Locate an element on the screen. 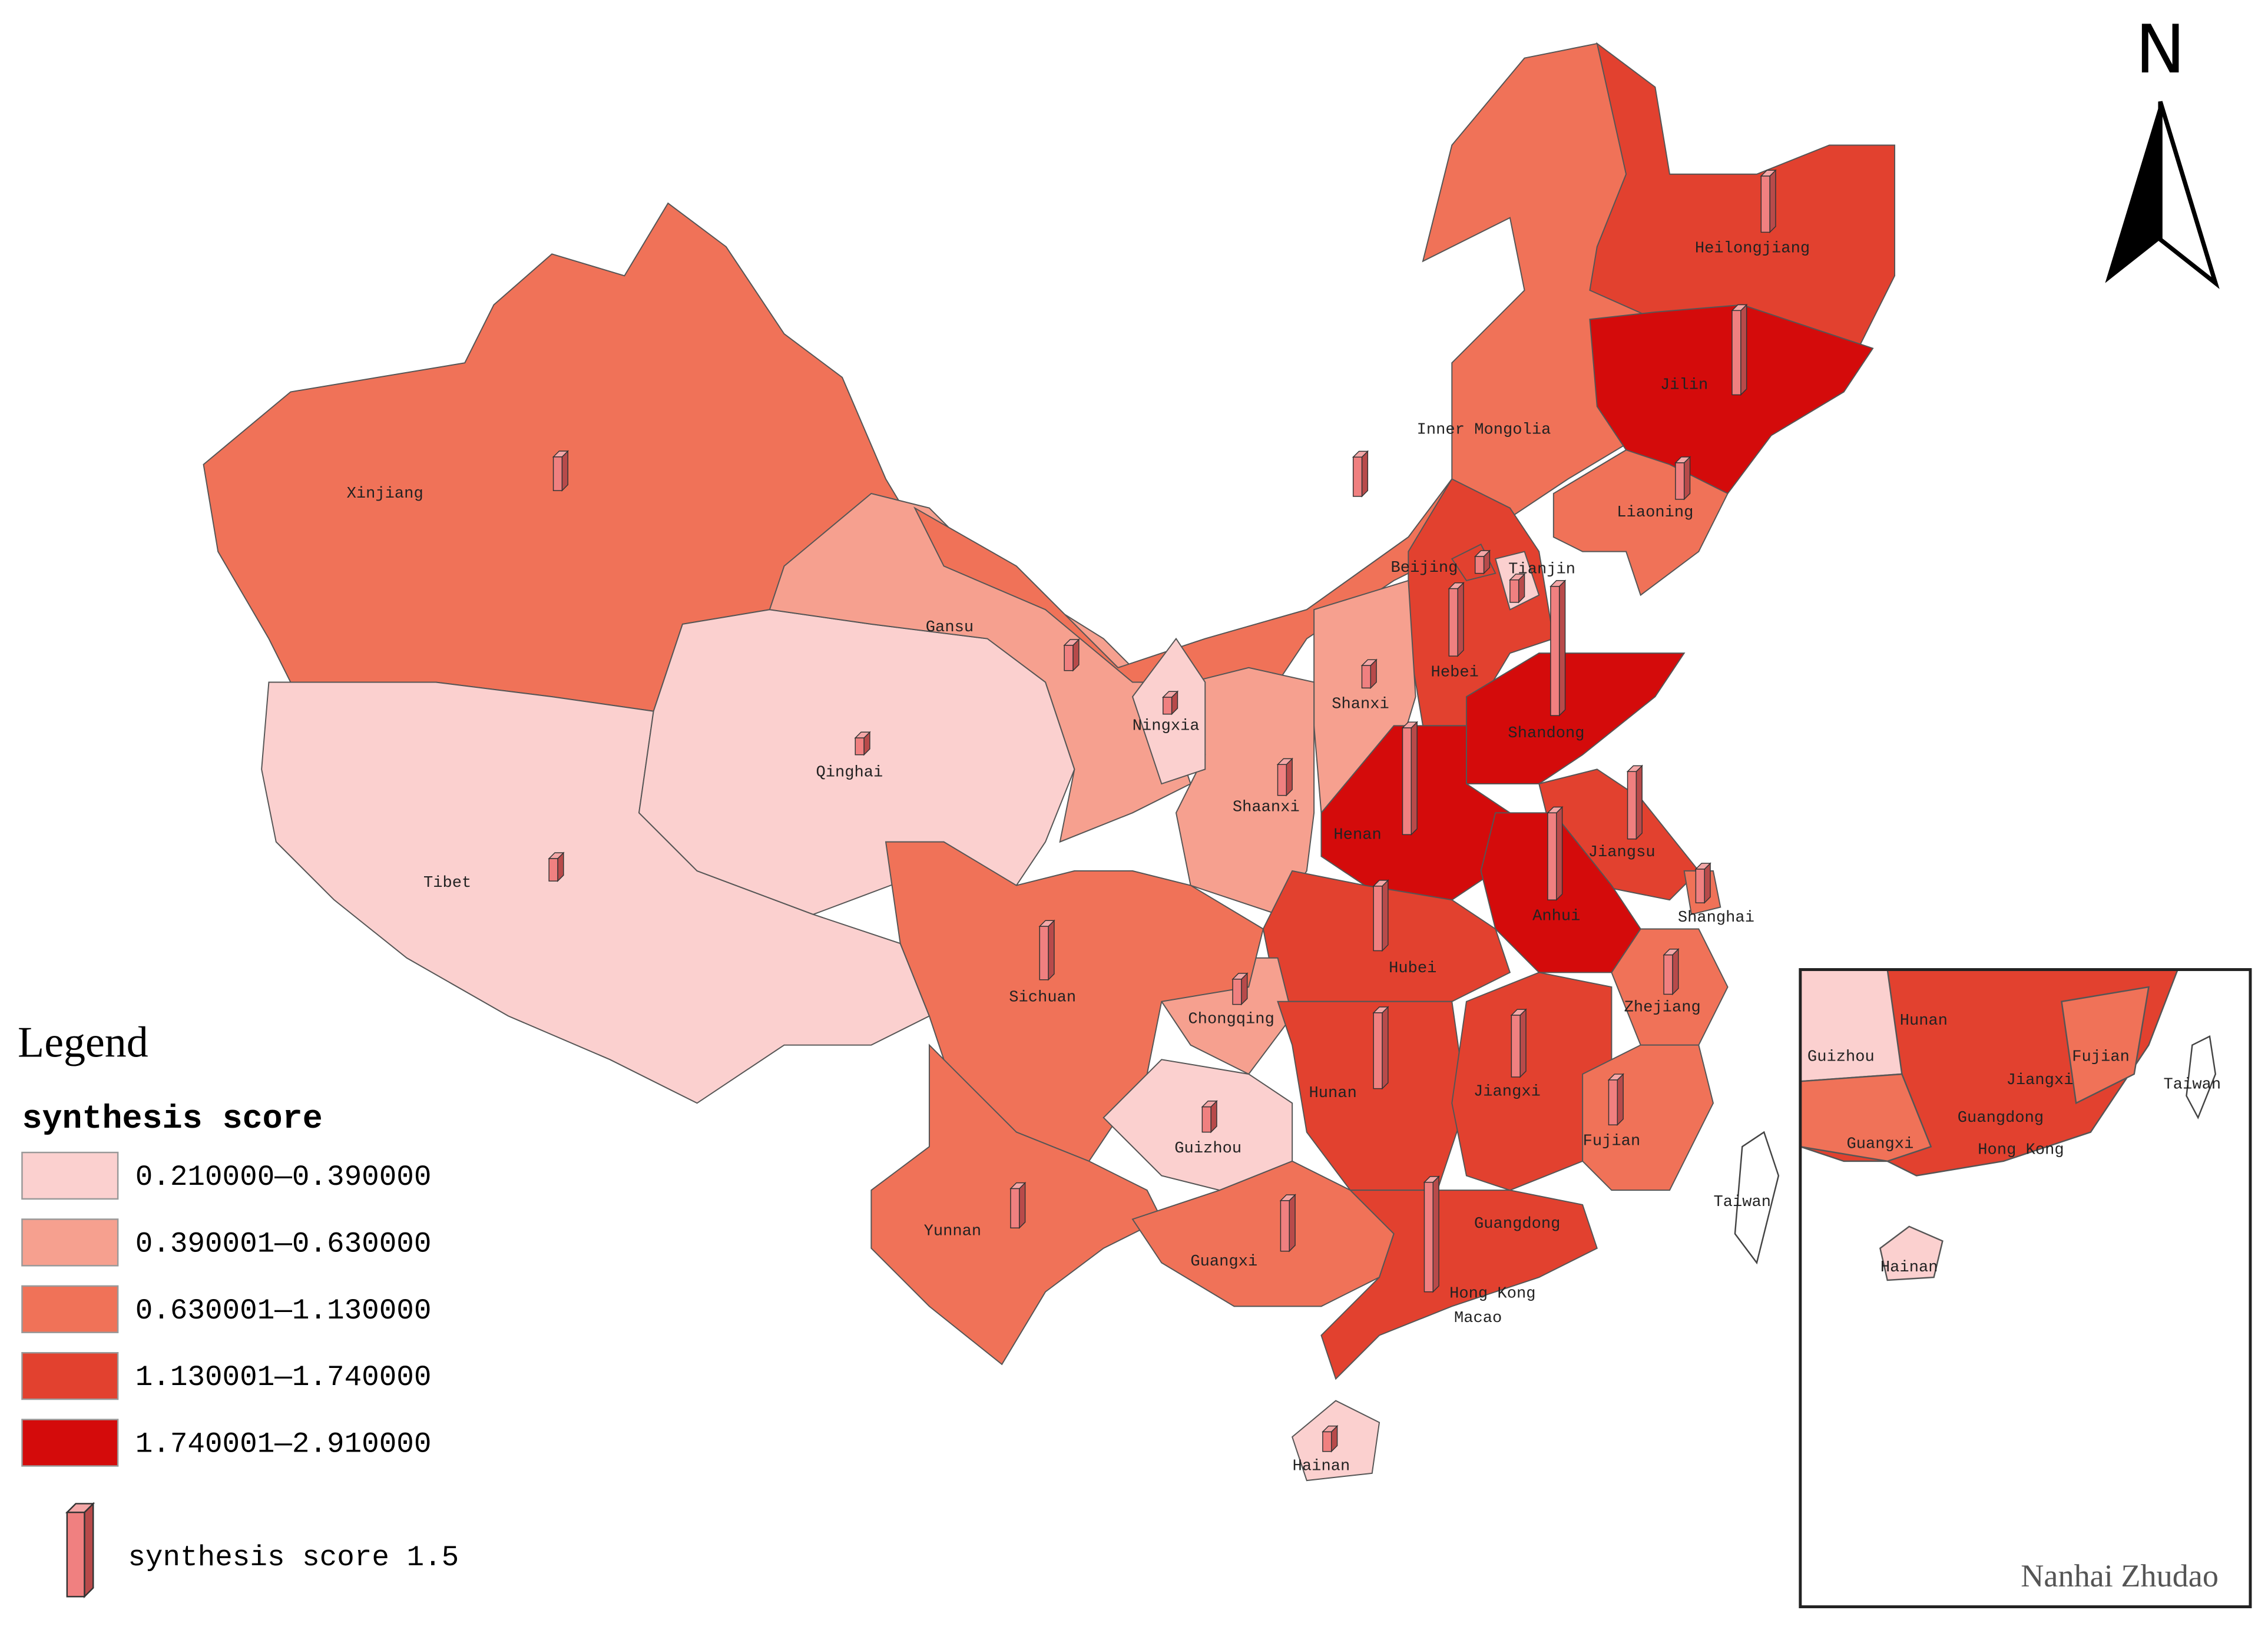  place-label: Hong Kong is located at coordinates (1492, 1293).